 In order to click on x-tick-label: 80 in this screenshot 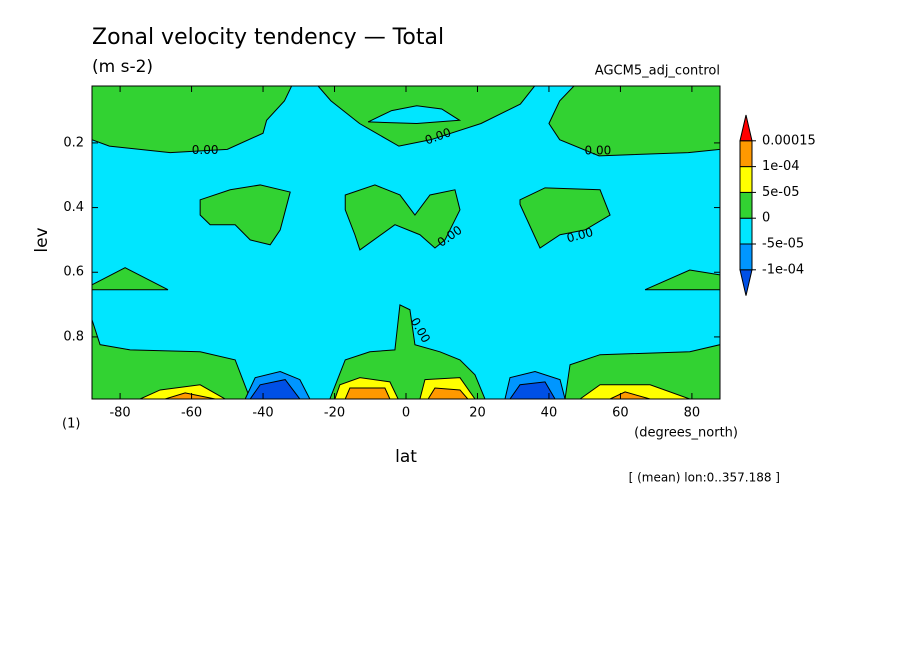, I will do `click(692, 413)`.